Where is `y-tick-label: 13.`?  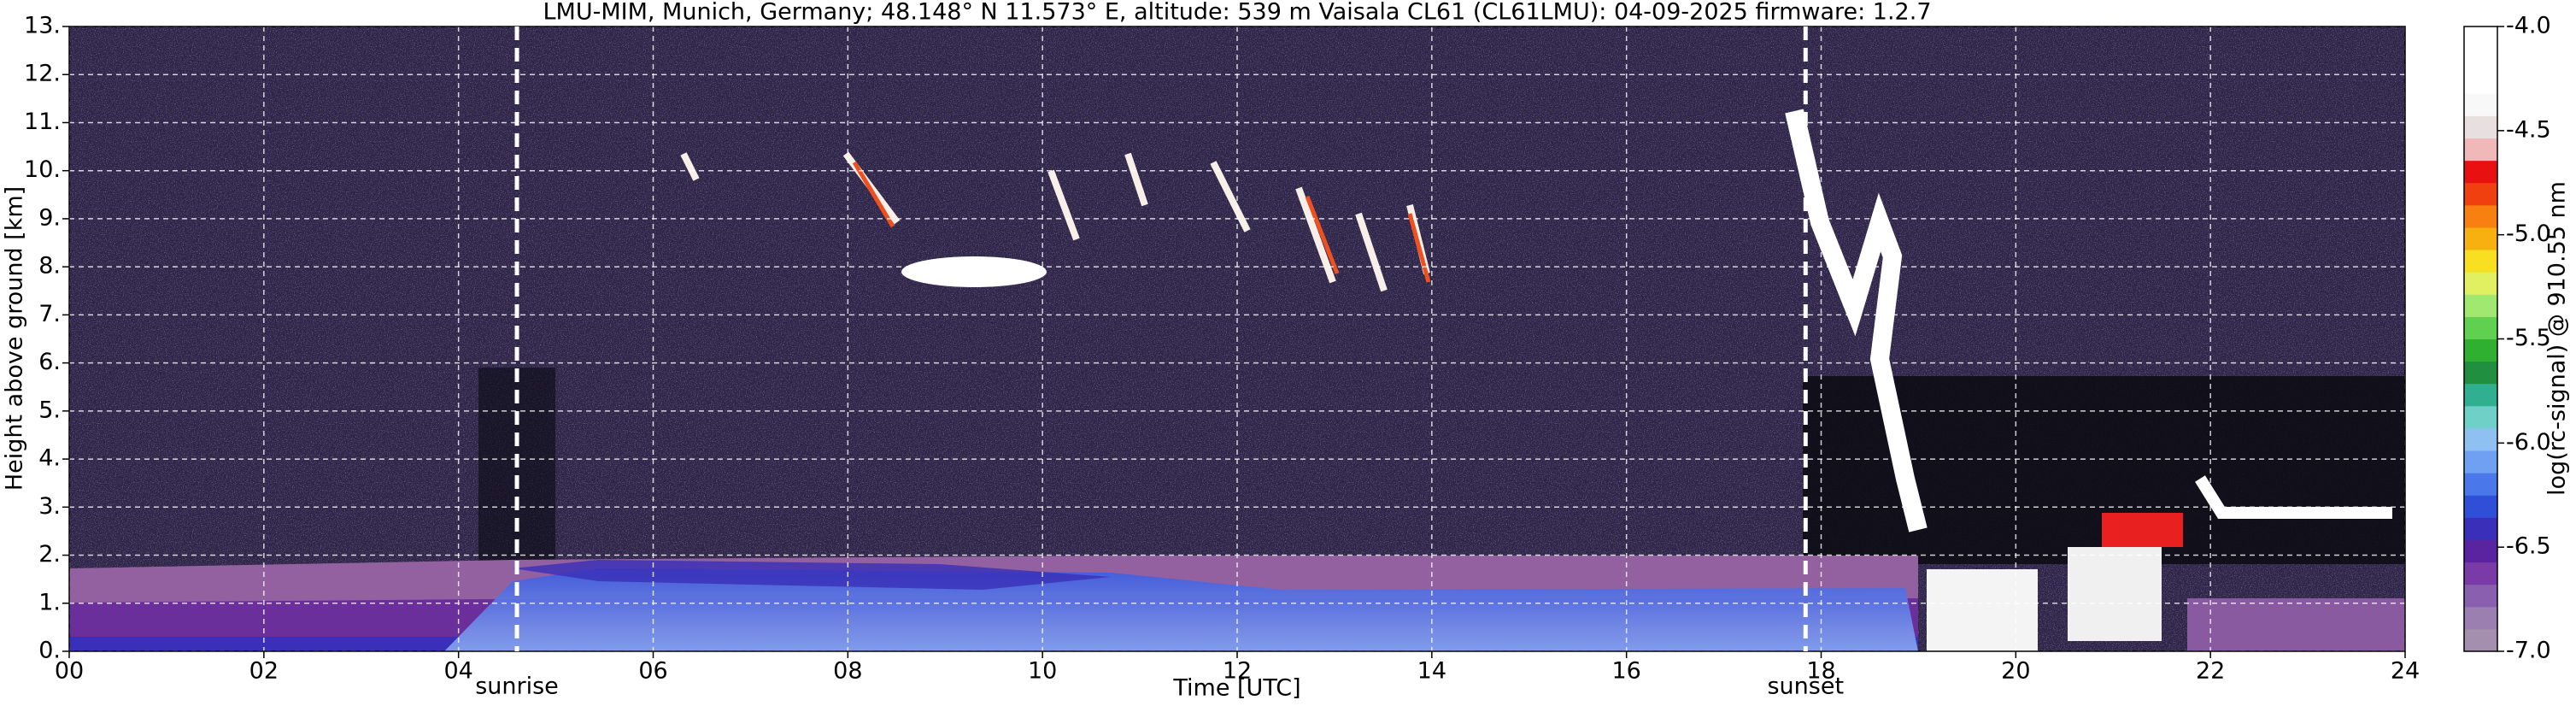
y-tick-label: 13. is located at coordinates (42, 26).